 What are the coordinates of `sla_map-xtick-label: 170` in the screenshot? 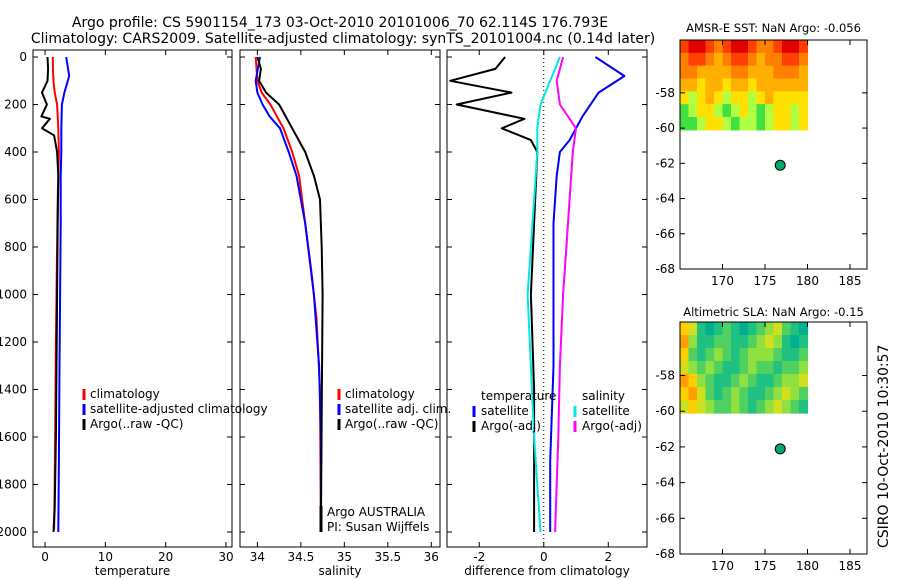 It's located at (722, 566).